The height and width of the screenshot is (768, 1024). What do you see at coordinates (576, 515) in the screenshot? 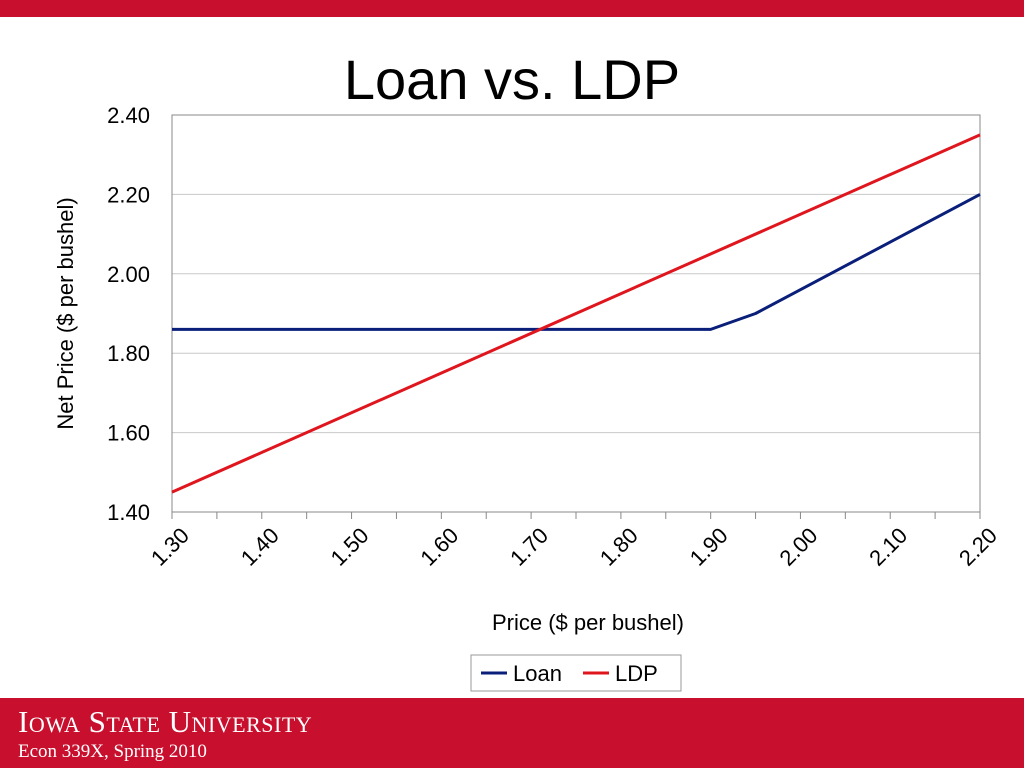
I see `x-axis-ticks` at bounding box center [576, 515].